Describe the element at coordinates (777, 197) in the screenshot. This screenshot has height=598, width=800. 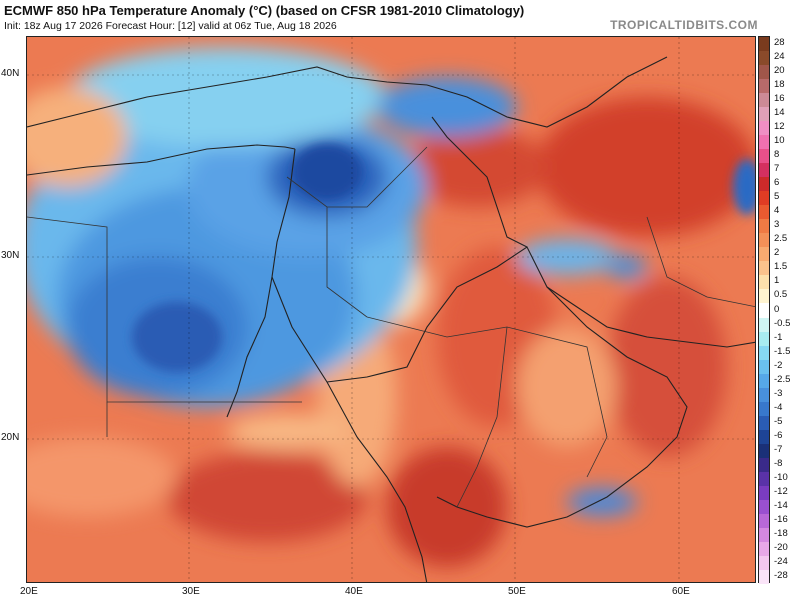
I see `colorbar-label: 5` at that location.